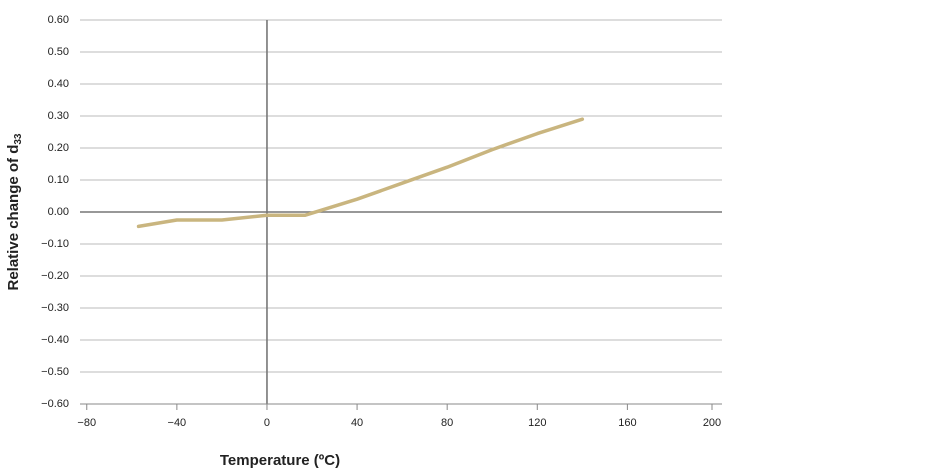 The height and width of the screenshot is (471, 948). Describe the element at coordinates (177, 423) in the screenshot. I see `x-tick-label: −40` at that location.